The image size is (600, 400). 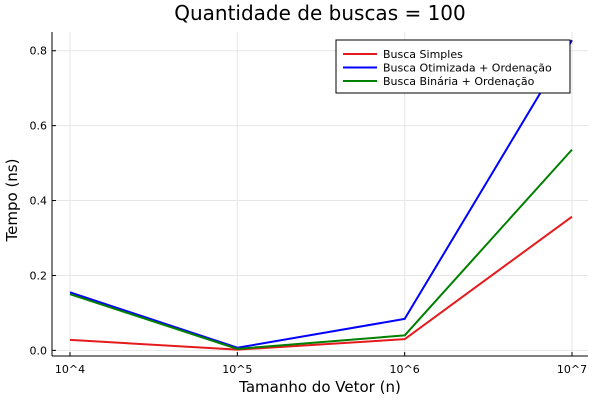 I want to click on legend-entry-label: Busca Simples, so click(x=423, y=54).